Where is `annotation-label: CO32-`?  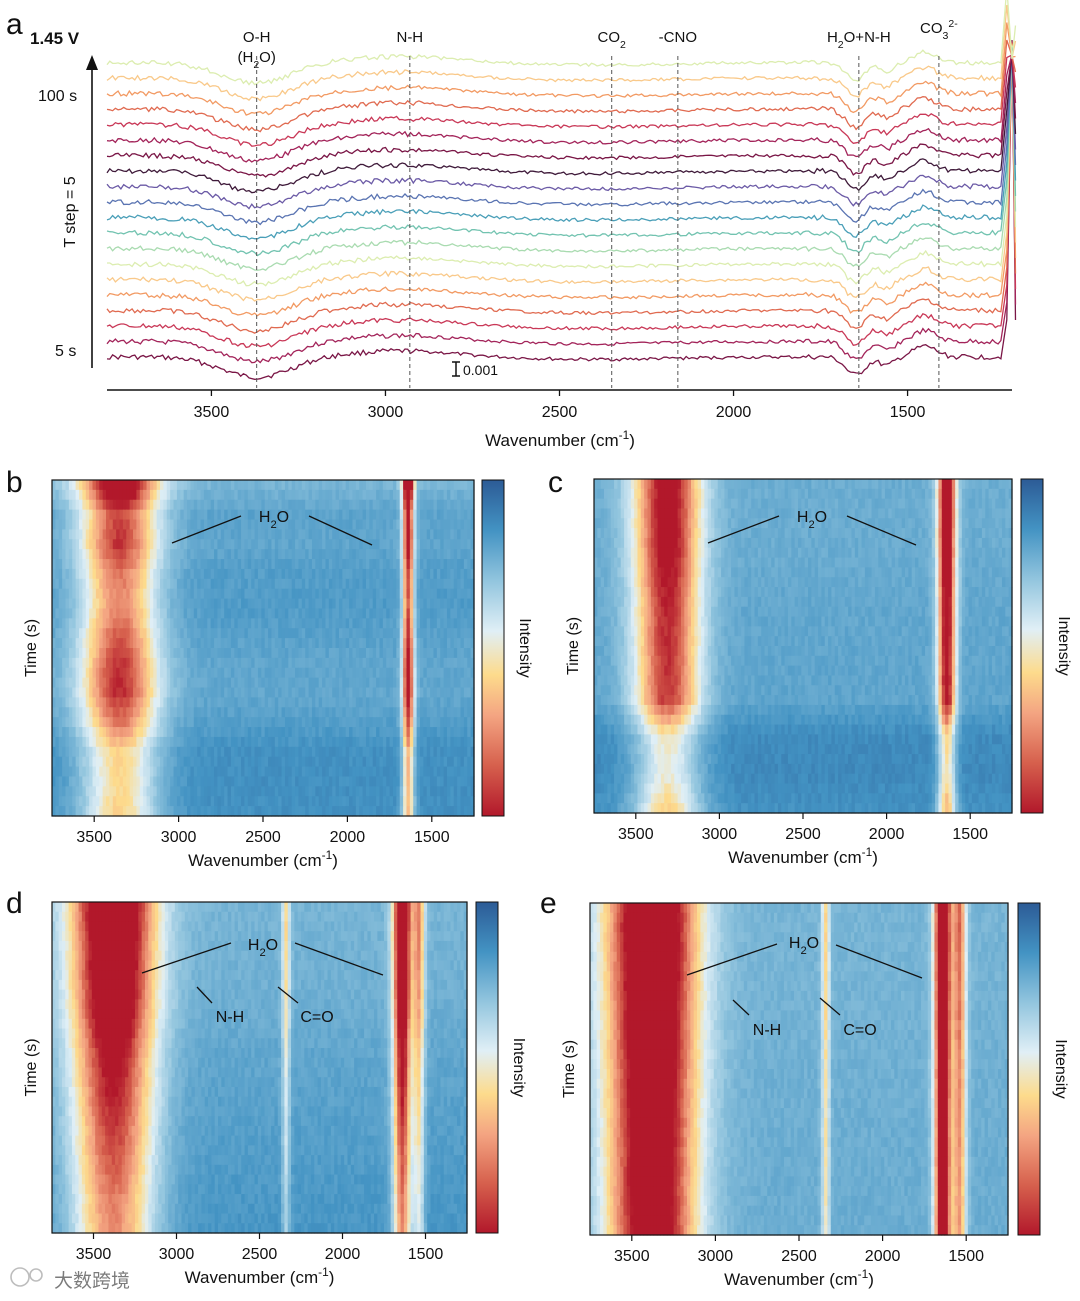 annotation-label: CO32- is located at coordinates (939, 30).